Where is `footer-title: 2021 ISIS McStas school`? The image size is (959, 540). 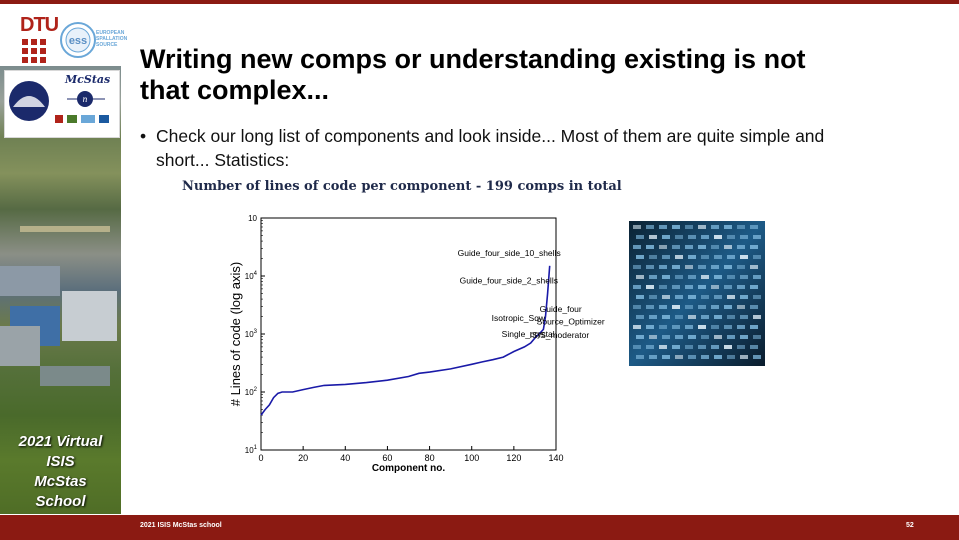 footer-title: 2021 ISIS McStas school is located at coordinates (181, 525).